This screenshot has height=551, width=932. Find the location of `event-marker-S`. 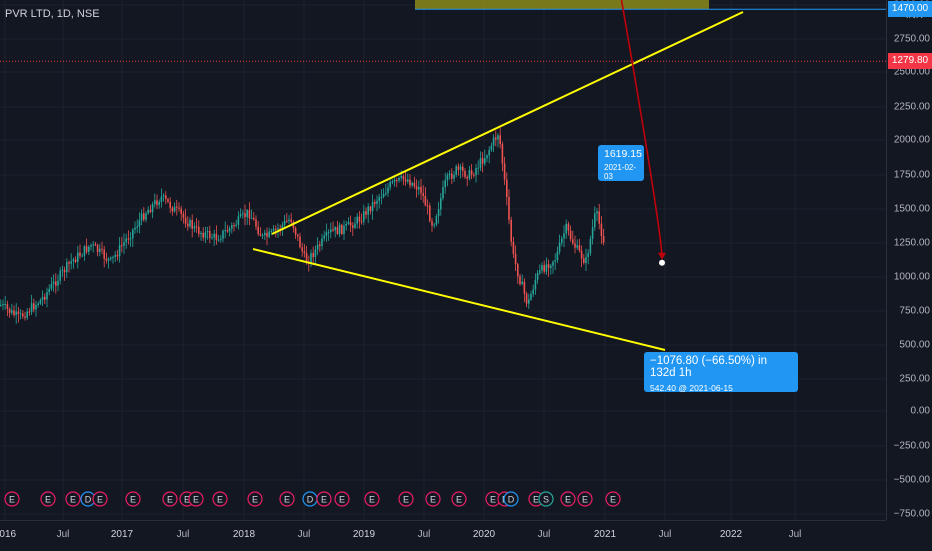

event-marker-S is located at coordinates (546, 499).